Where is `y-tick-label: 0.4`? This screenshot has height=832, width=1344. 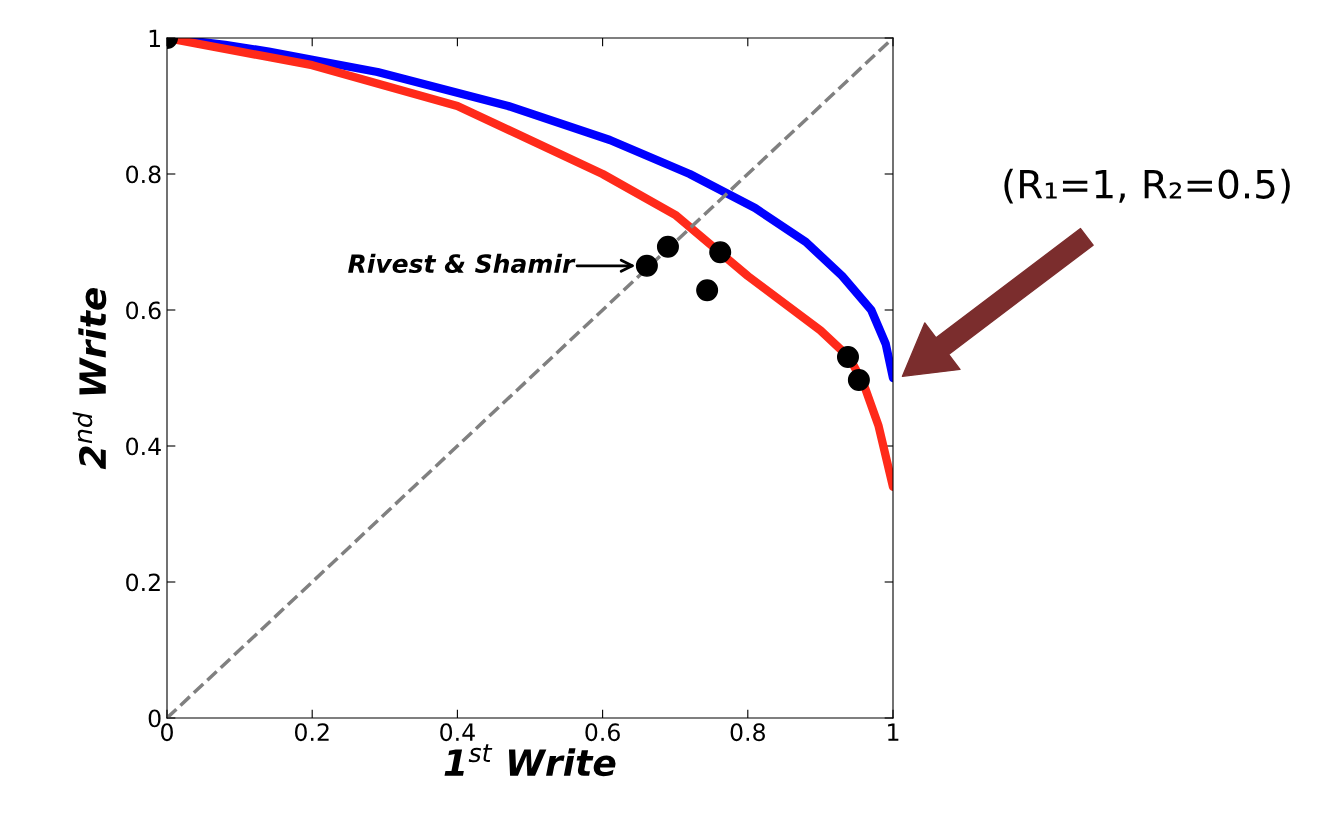 y-tick-label: 0.4 is located at coordinates (143, 446).